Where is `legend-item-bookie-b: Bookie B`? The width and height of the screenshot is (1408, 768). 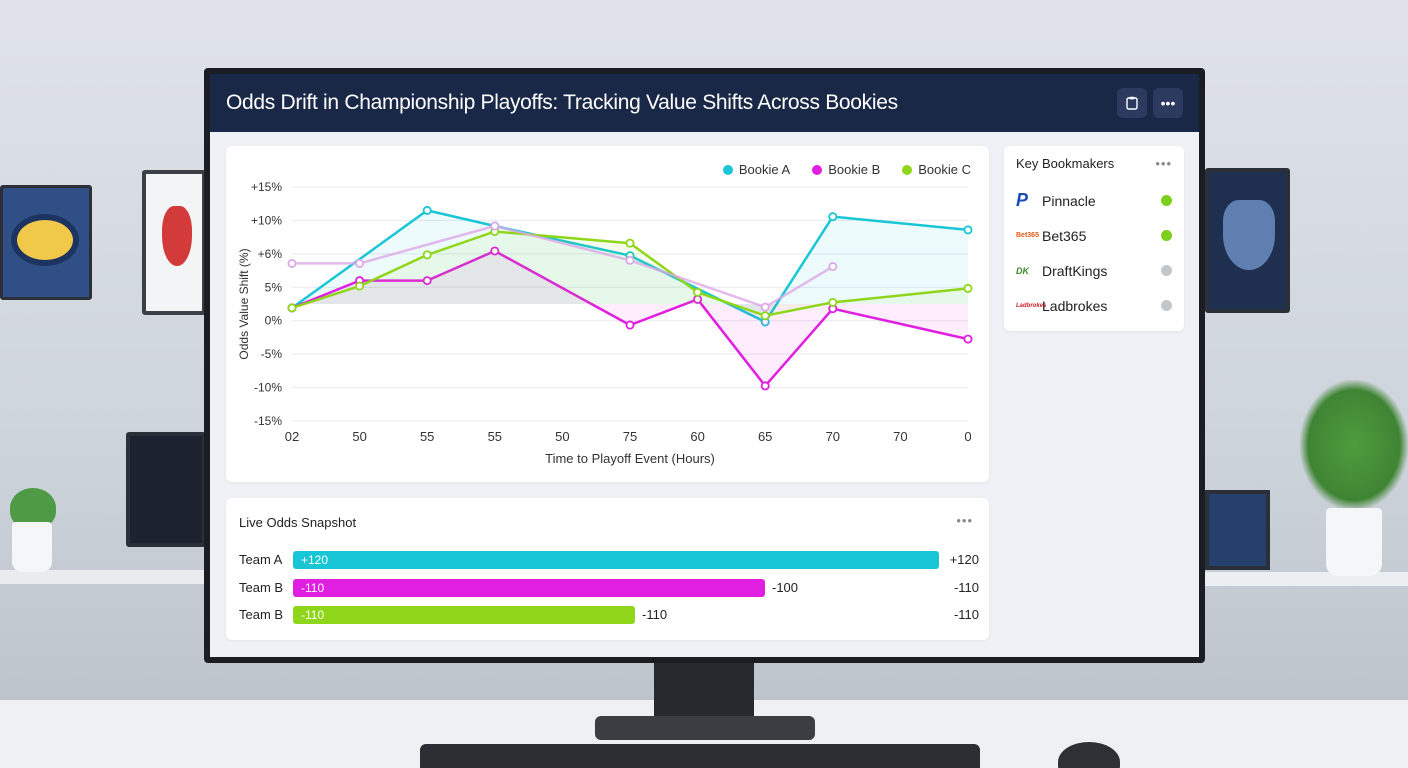 legend-item-bookie-b: Bookie B is located at coordinates (846, 169).